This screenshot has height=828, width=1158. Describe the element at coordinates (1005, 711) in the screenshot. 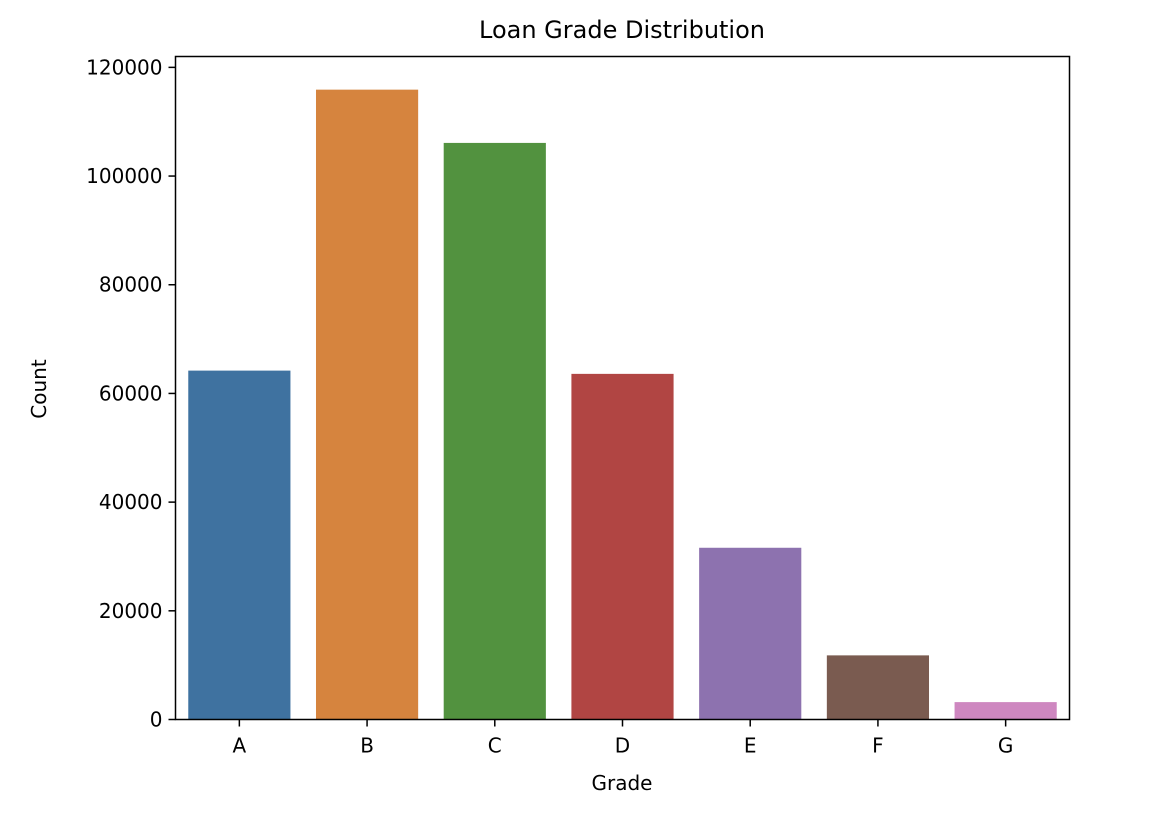

I see `bar-g` at that location.